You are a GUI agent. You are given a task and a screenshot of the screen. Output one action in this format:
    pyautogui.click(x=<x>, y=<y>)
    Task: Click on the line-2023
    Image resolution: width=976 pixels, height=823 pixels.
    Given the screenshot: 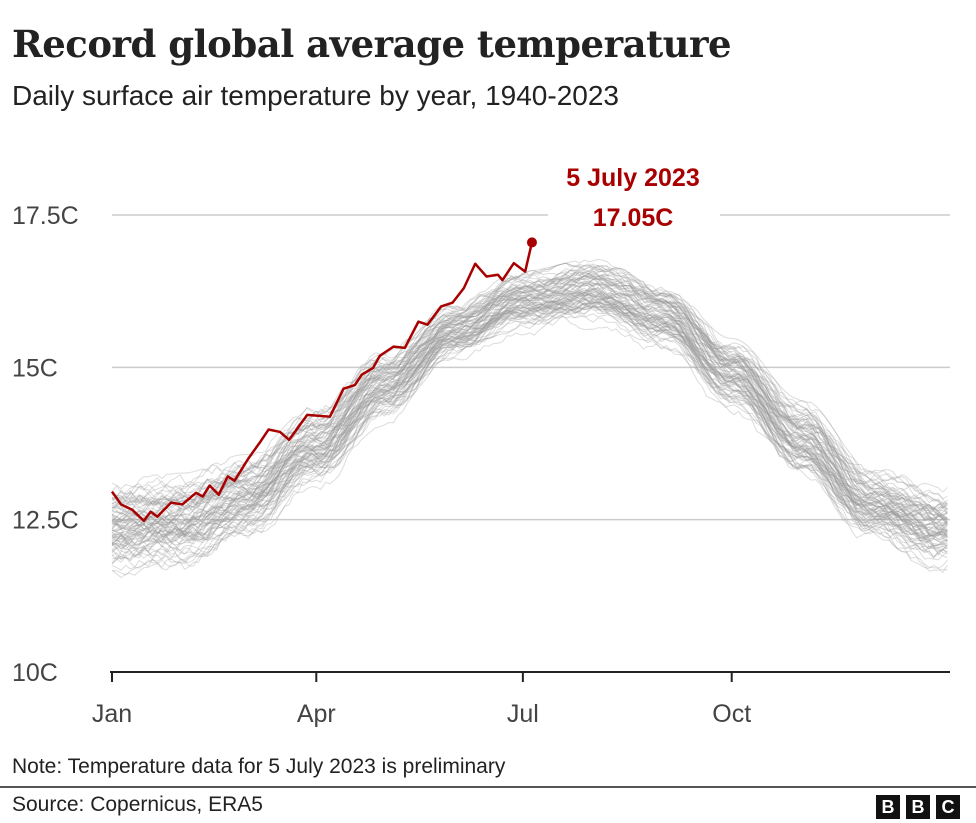 What is the action you would take?
    pyautogui.click(x=322, y=382)
    